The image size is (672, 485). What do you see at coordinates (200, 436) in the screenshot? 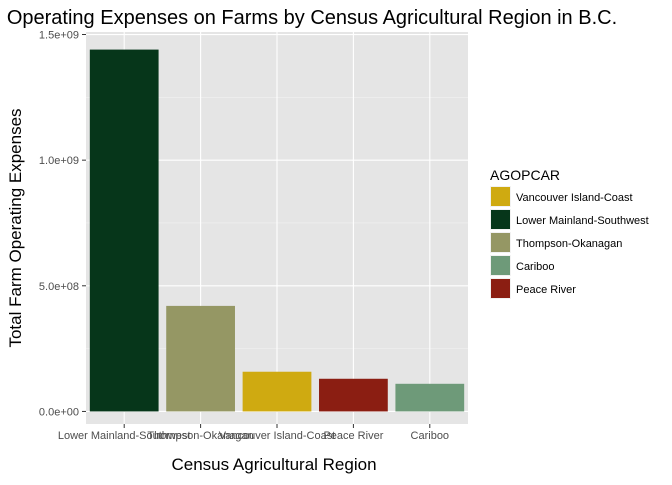
I see `x-tick-label: Thompson-Okanagan` at bounding box center [200, 436].